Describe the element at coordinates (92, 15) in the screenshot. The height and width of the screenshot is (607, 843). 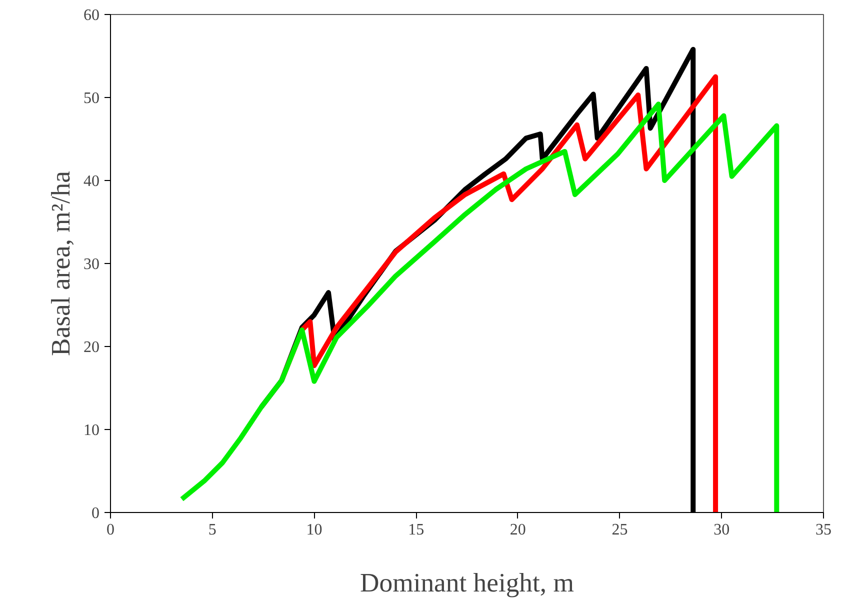
I see `y-tick-label: 60` at that location.